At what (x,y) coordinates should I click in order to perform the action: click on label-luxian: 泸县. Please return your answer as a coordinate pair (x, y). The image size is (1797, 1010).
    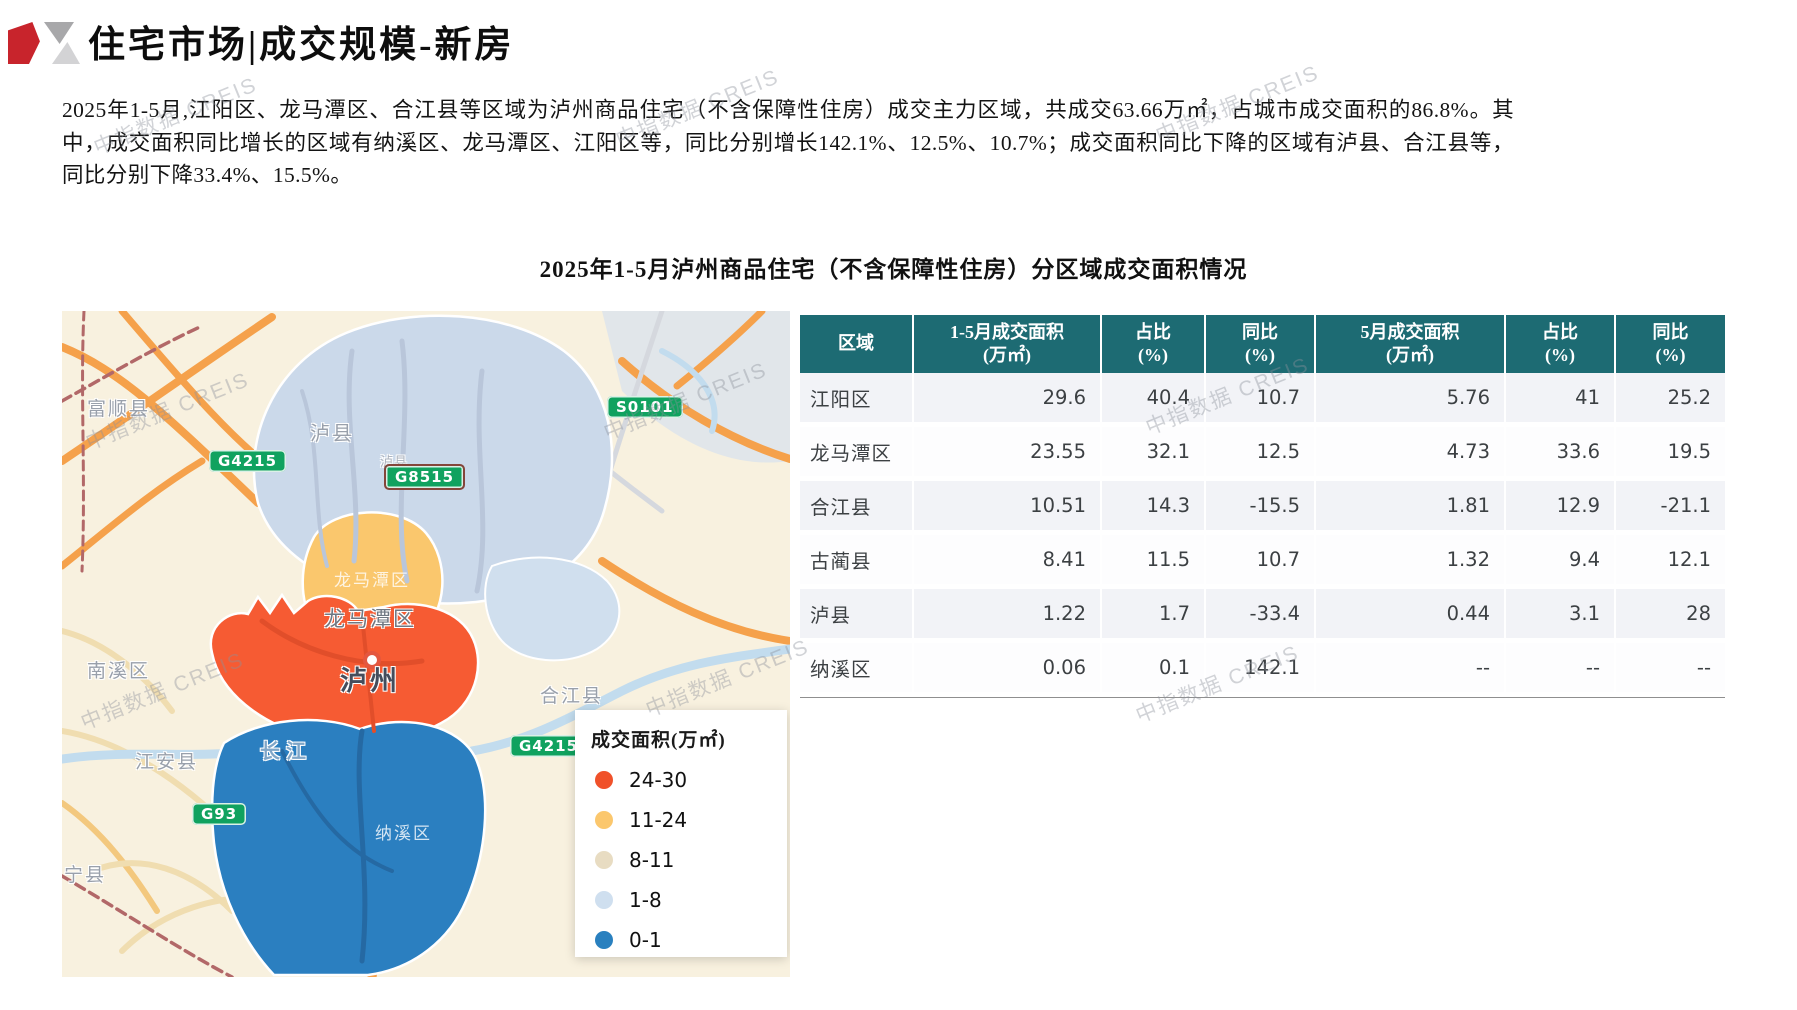
    Looking at the image, I should click on (332, 434).